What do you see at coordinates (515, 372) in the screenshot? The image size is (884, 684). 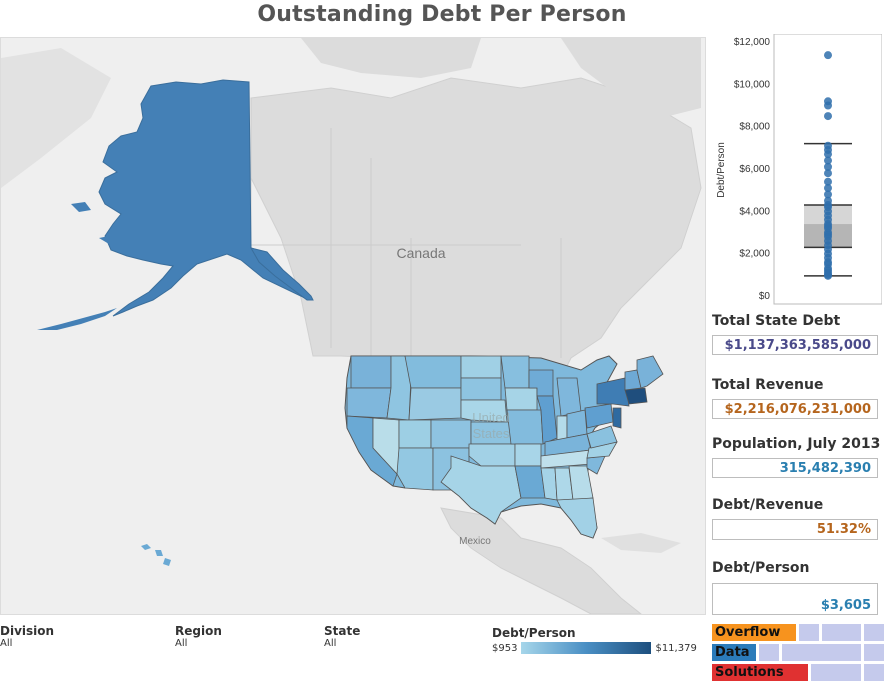 I see `state-minnesota` at bounding box center [515, 372].